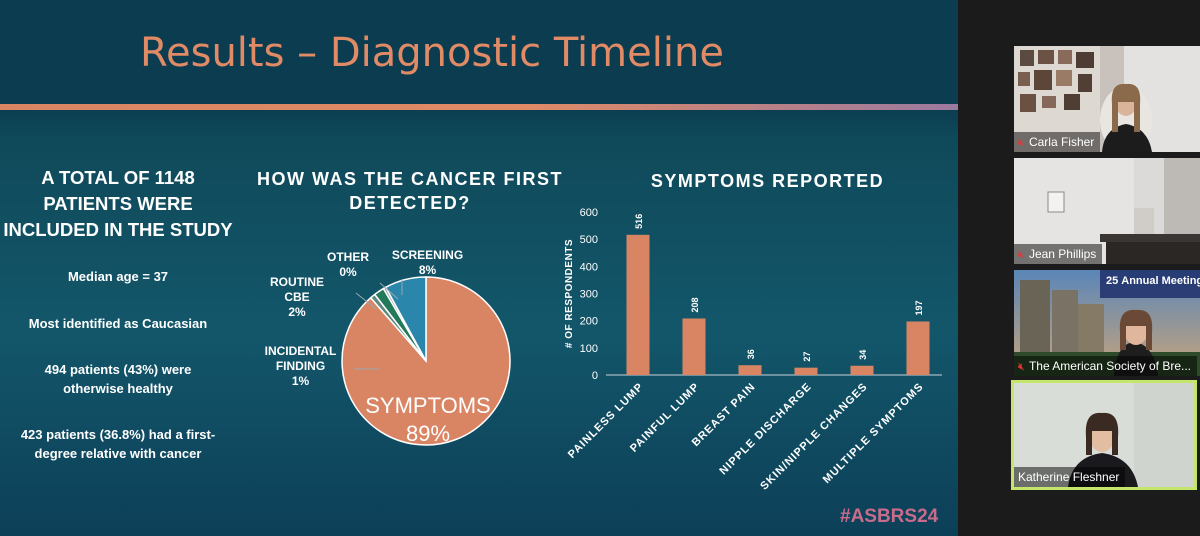 The width and height of the screenshot is (1200, 536). What do you see at coordinates (695, 304) in the screenshot?
I see `bar-data-label: 208` at bounding box center [695, 304].